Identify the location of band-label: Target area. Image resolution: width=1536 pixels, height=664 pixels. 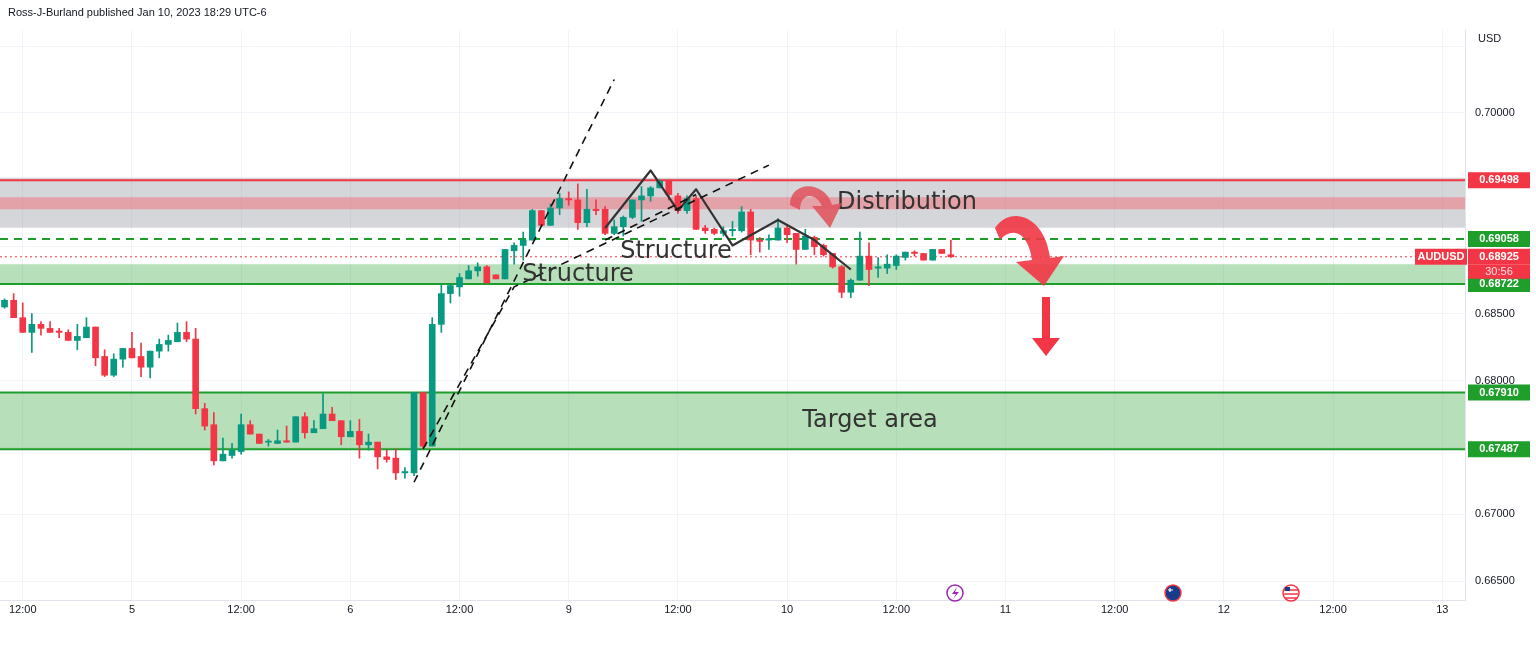
(869, 419).